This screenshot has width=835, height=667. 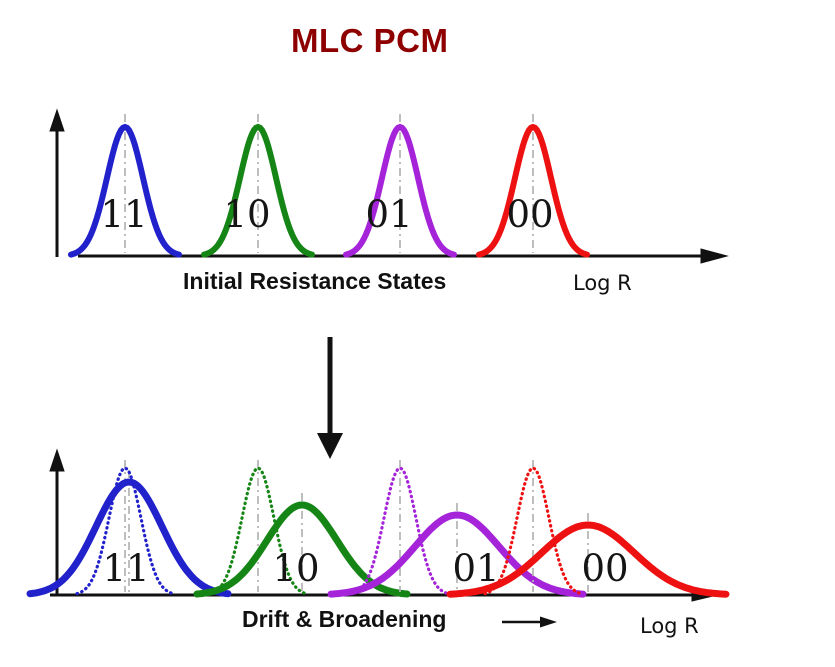 What do you see at coordinates (669, 626) in the screenshot?
I see `bottom-x-axis-label: Log R` at bounding box center [669, 626].